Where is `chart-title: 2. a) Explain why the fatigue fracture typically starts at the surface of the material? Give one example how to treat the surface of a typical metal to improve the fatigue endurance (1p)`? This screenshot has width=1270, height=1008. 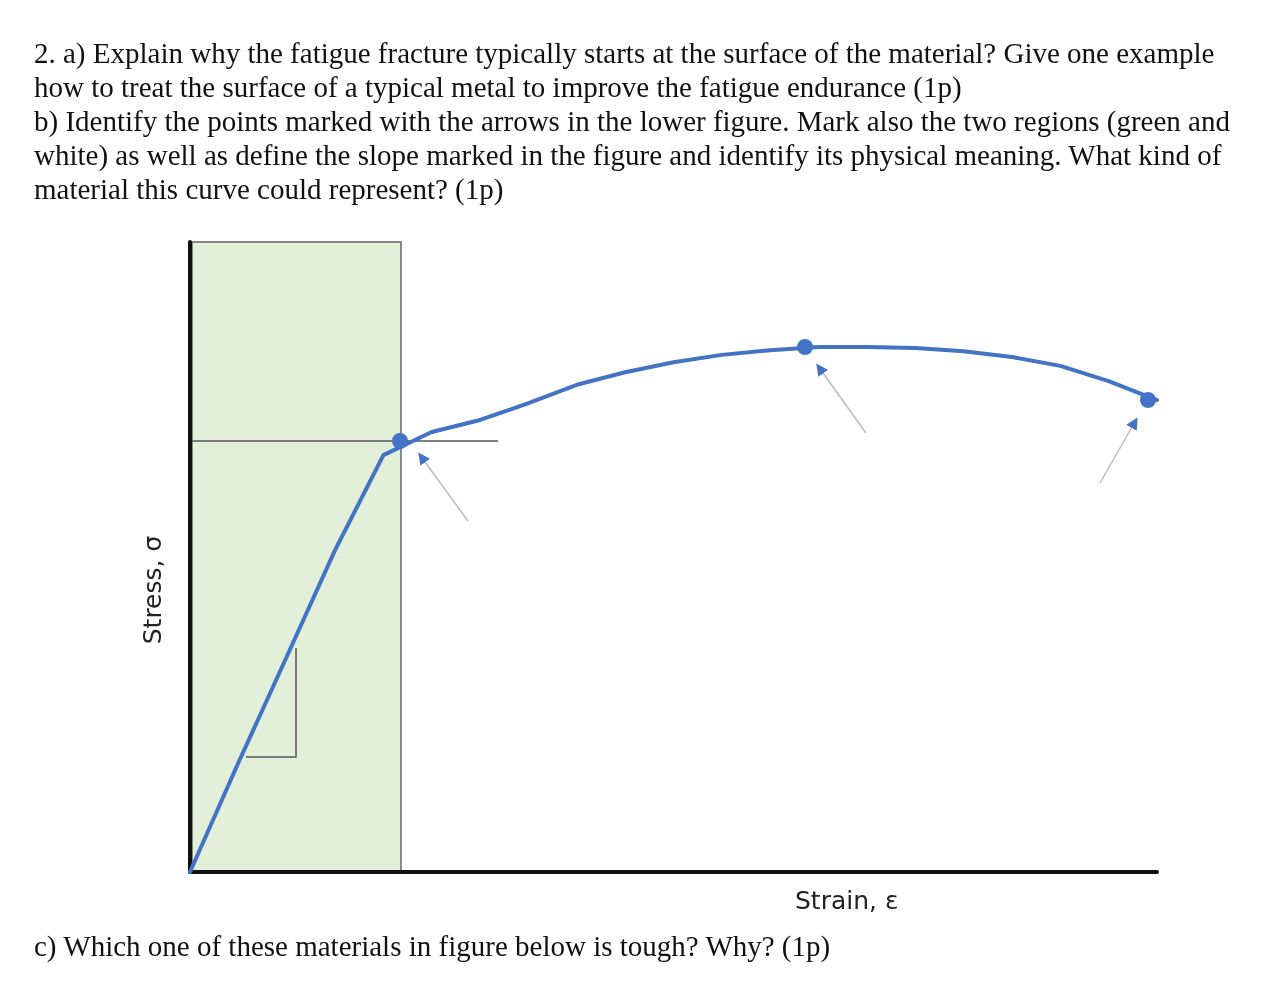 chart-title: 2. a) Explain why the fatigue fracture typically starts at the surface of the material? Give one example how to treat the surface of a typical metal to improve the fatigue endurance (1p) is located at coordinates (625, 70).